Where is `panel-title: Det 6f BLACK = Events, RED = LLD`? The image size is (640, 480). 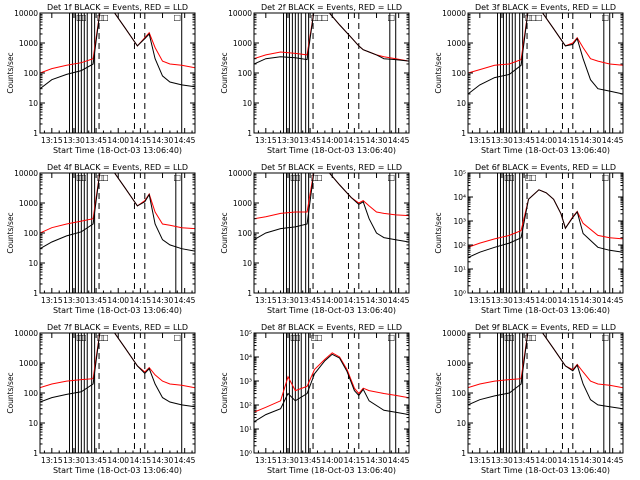
panel-title: Det 6f BLACK = Events, RED = LLD is located at coordinates (545, 167).